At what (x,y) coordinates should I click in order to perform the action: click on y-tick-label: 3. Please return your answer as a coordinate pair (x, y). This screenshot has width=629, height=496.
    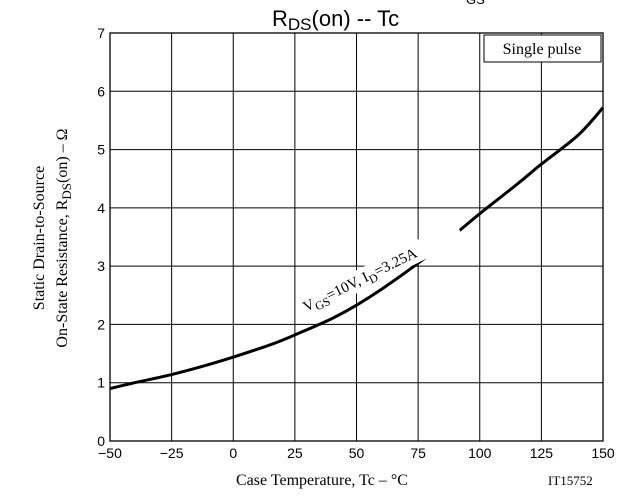
    Looking at the image, I should click on (101, 266).